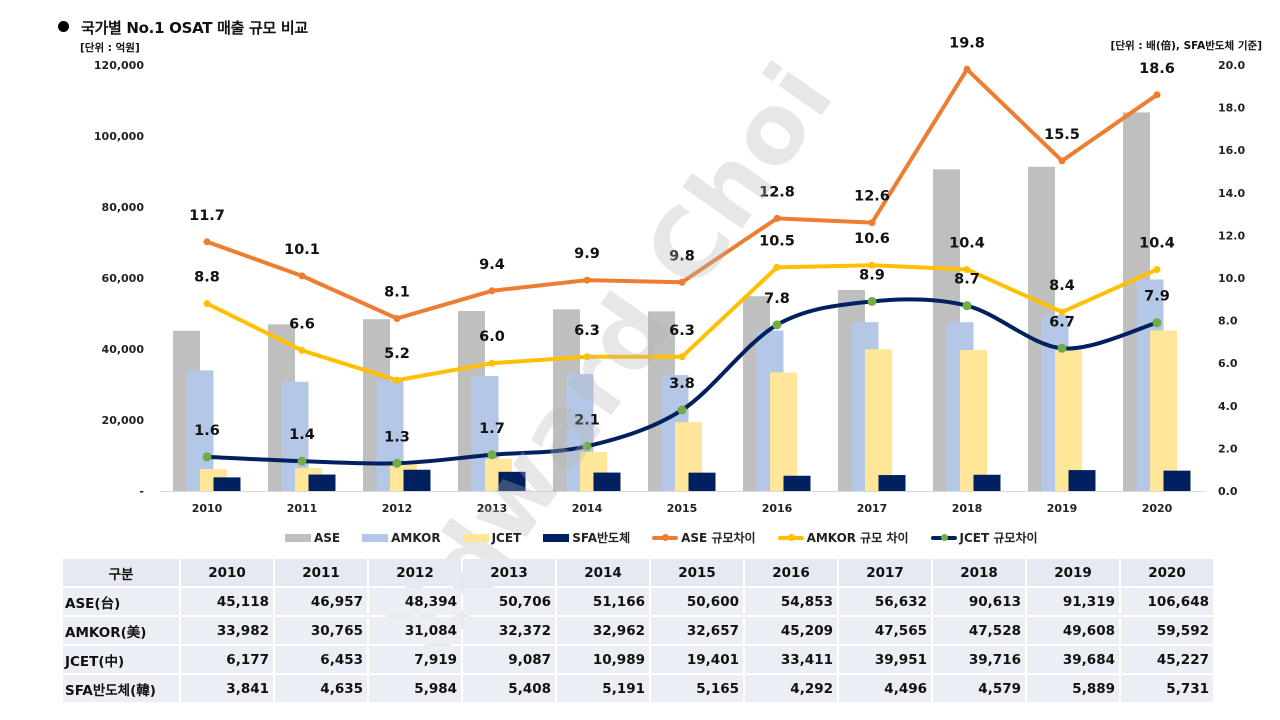 The image size is (1280, 720). Describe the element at coordinates (121, 688) in the screenshot. I see `table-row-label: SFA반도체(韓)` at that location.